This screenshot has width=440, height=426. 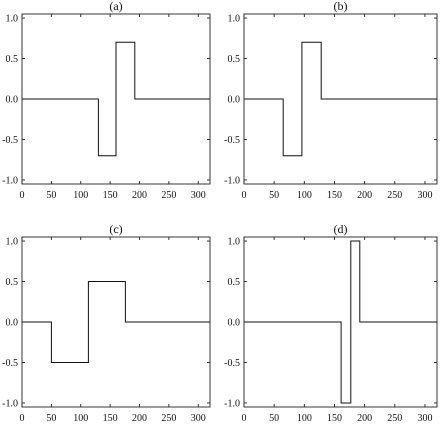 What do you see at coordinates (115, 6) in the screenshot?
I see `panel-label: (a)` at bounding box center [115, 6].